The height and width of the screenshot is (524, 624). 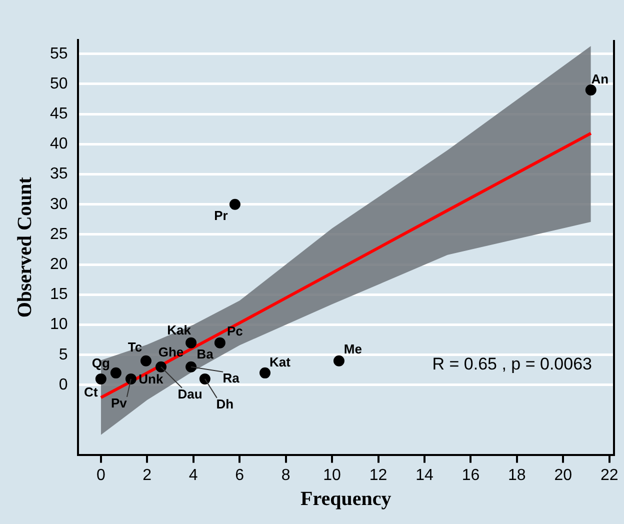 I want to click on x-tick-label: 20, so click(x=563, y=475).